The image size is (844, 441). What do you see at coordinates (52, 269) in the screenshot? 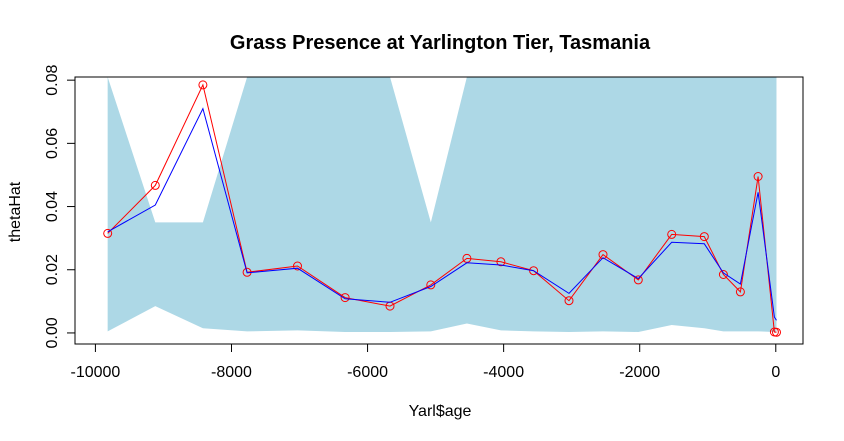
I see `y-tick-label: 0.02` at bounding box center [52, 269].